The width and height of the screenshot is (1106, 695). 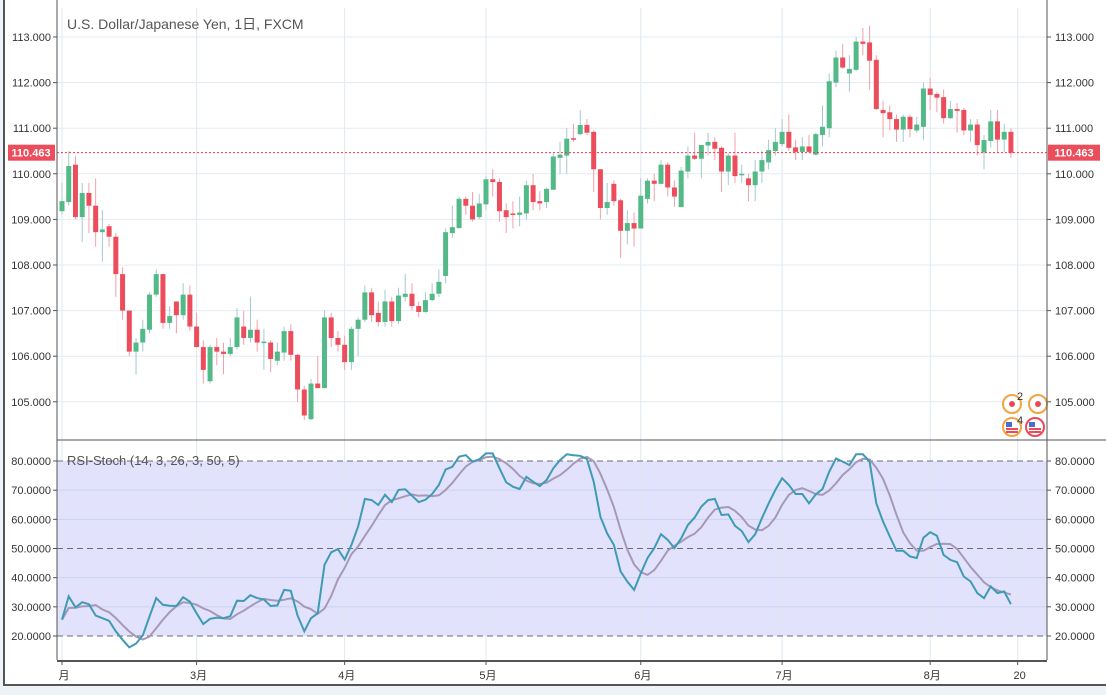 What do you see at coordinates (1035, 432) in the screenshot?
I see `flag-stripe` at bounding box center [1035, 432].